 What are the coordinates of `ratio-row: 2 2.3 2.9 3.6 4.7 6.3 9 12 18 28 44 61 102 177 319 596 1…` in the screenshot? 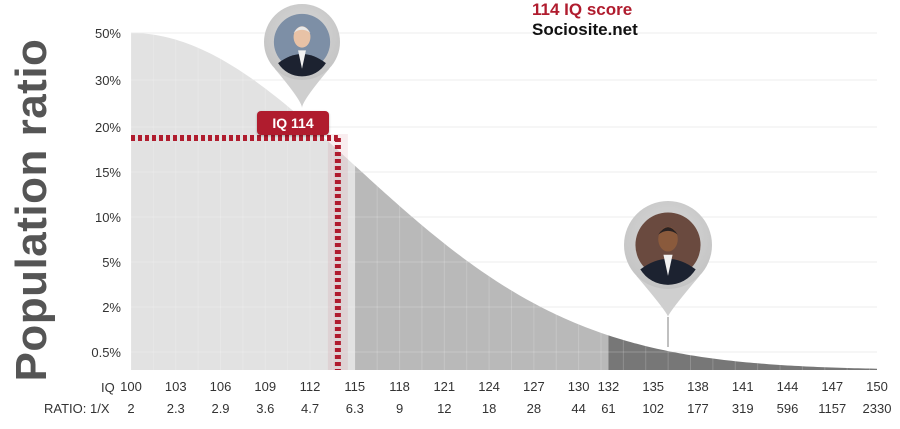 It's located at (509, 408).